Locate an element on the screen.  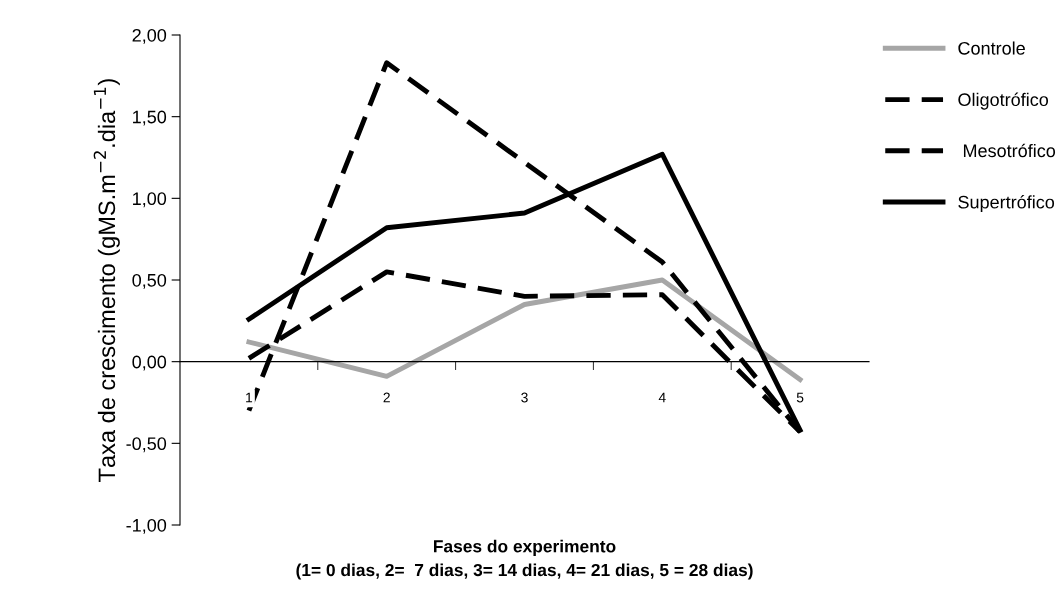
legend-label: Mesotrófico is located at coordinates (1009, 150).